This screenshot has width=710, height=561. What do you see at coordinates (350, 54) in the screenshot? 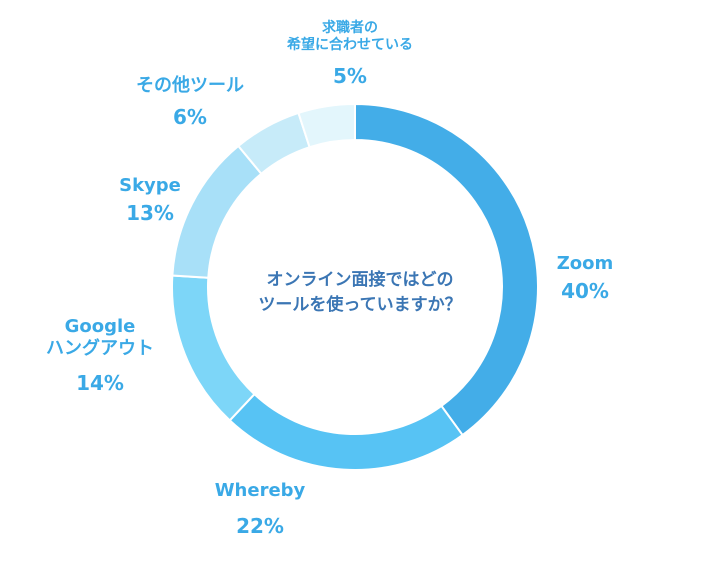
I see `slice-label-candidate-preference: 求職者の 希望に合わせている 5%` at bounding box center [350, 54].